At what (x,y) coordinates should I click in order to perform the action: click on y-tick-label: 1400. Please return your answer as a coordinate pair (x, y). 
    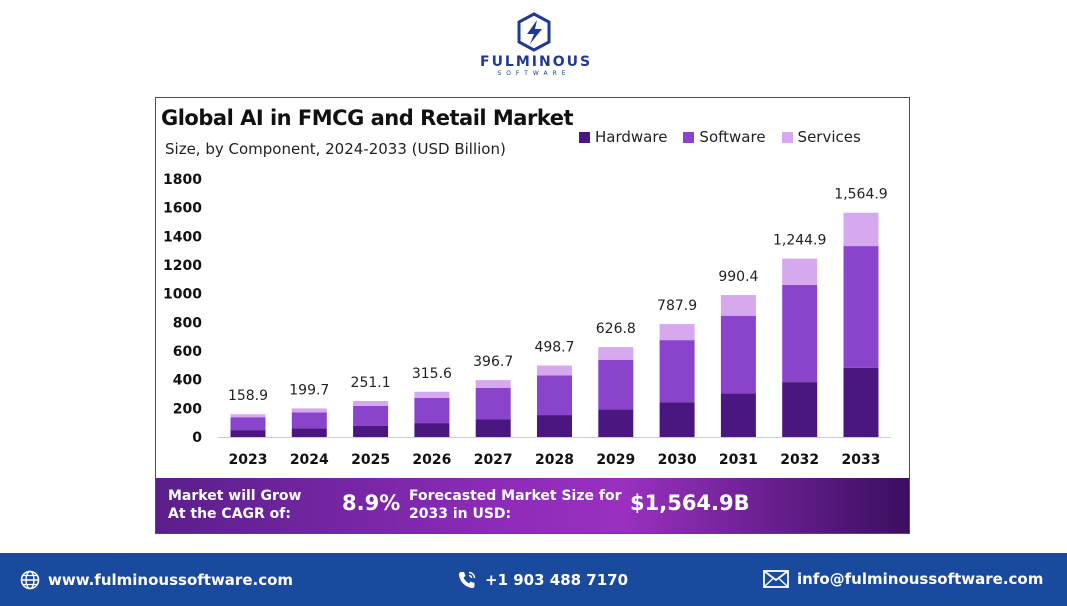
    Looking at the image, I should click on (182, 237).